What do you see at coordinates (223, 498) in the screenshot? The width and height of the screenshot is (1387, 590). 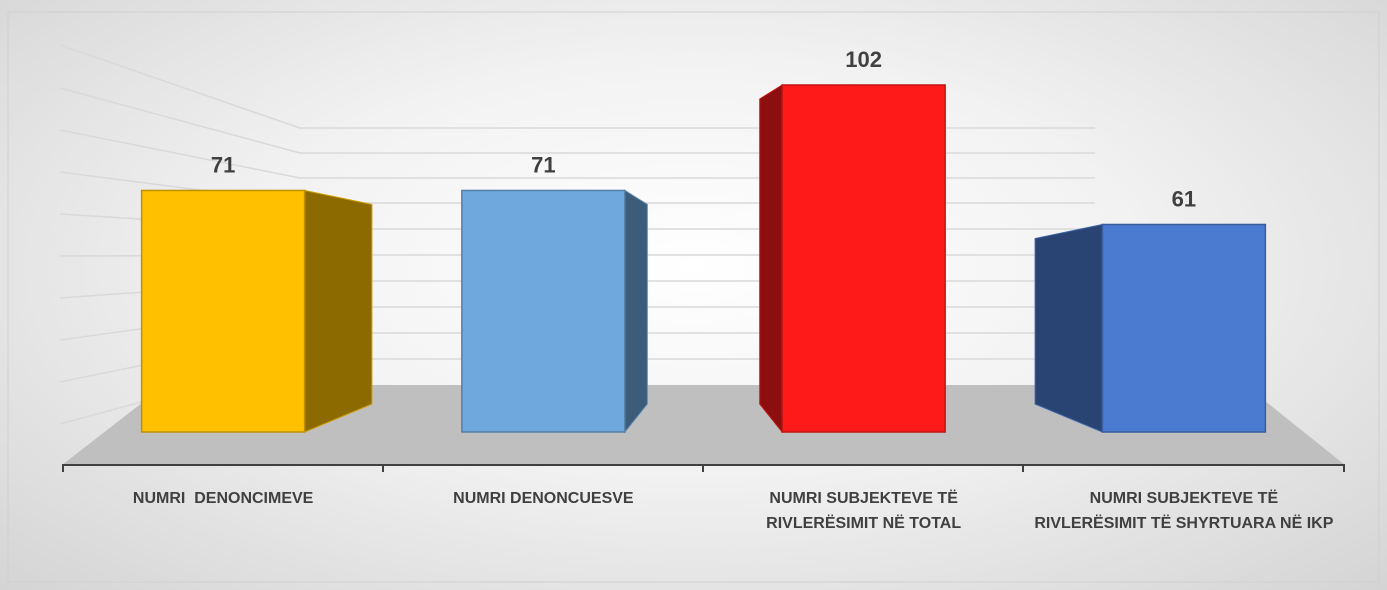 I see `x-tick-label: NUMRI DENONCIMEVE` at bounding box center [223, 498].